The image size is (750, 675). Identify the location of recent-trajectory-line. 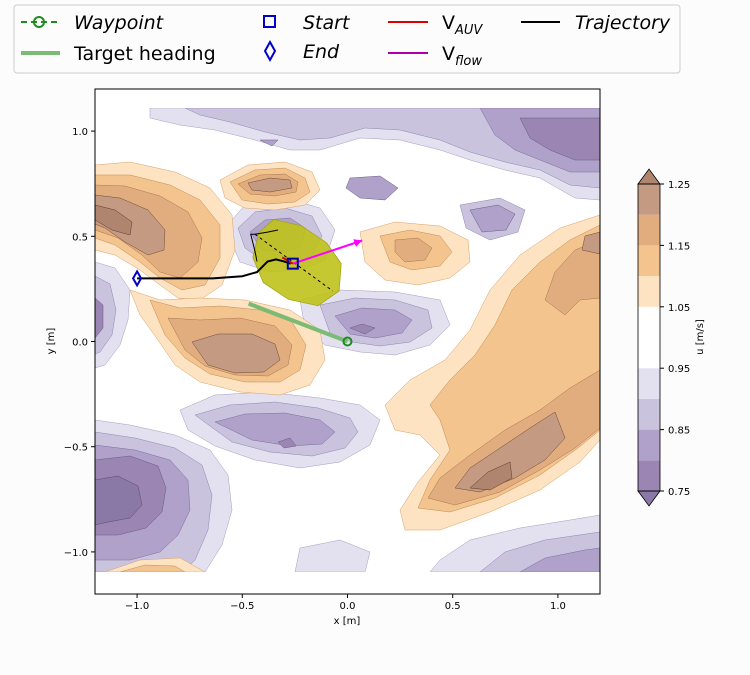
(264, 245).